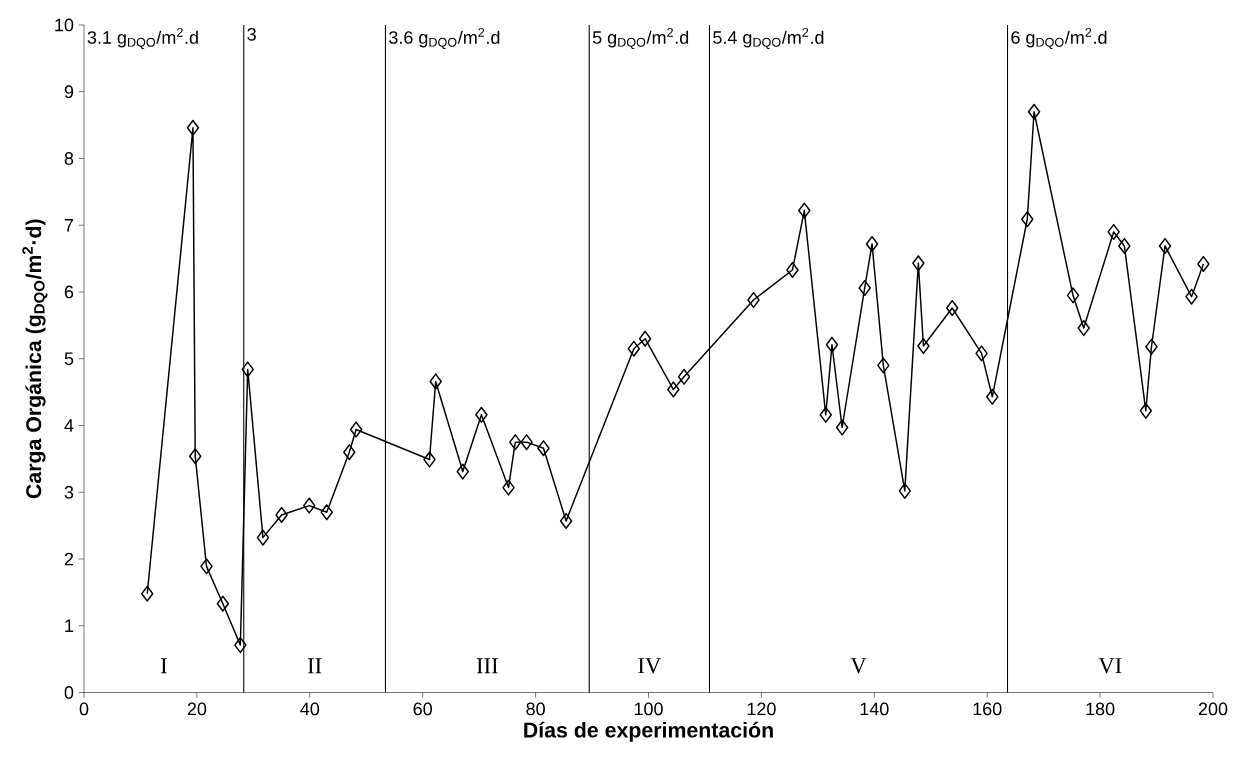 The height and width of the screenshot is (779, 1239). Describe the element at coordinates (858, 666) in the screenshot. I see `annotation: V` at that location.